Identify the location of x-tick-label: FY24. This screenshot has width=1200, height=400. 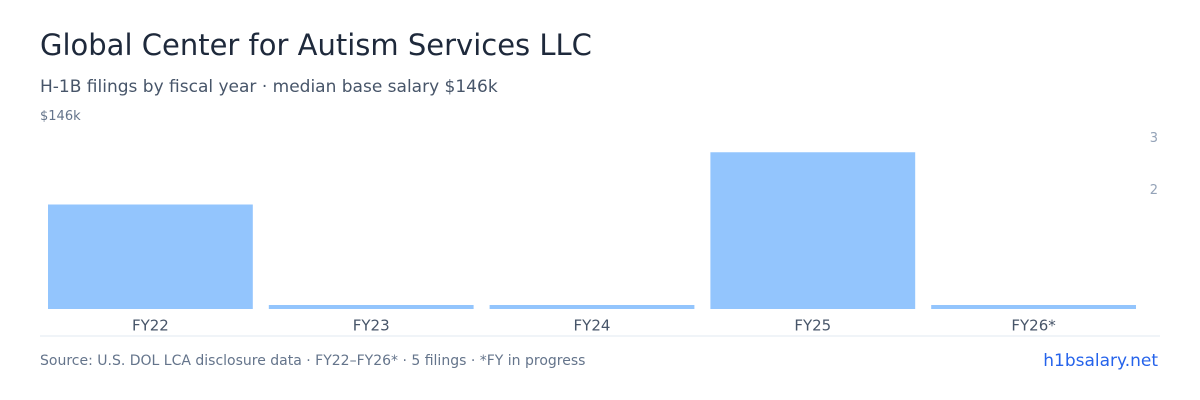
(592, 326).